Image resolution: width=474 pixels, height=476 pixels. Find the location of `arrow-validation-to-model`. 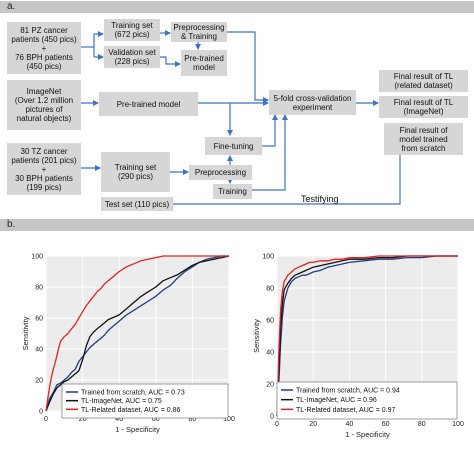

arrow-validation-to-model is located at coordinates (170, 61).